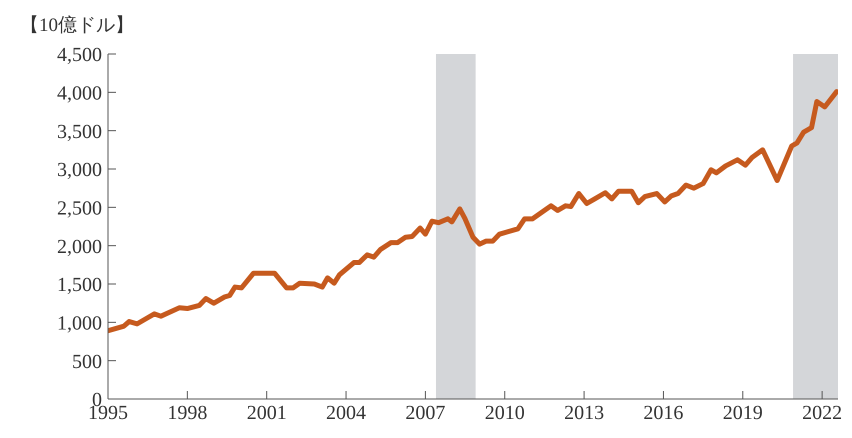  Describe the element at coordinates (79, 208) in the screenshot. I see `y-tick-label: 2,500` at that location.